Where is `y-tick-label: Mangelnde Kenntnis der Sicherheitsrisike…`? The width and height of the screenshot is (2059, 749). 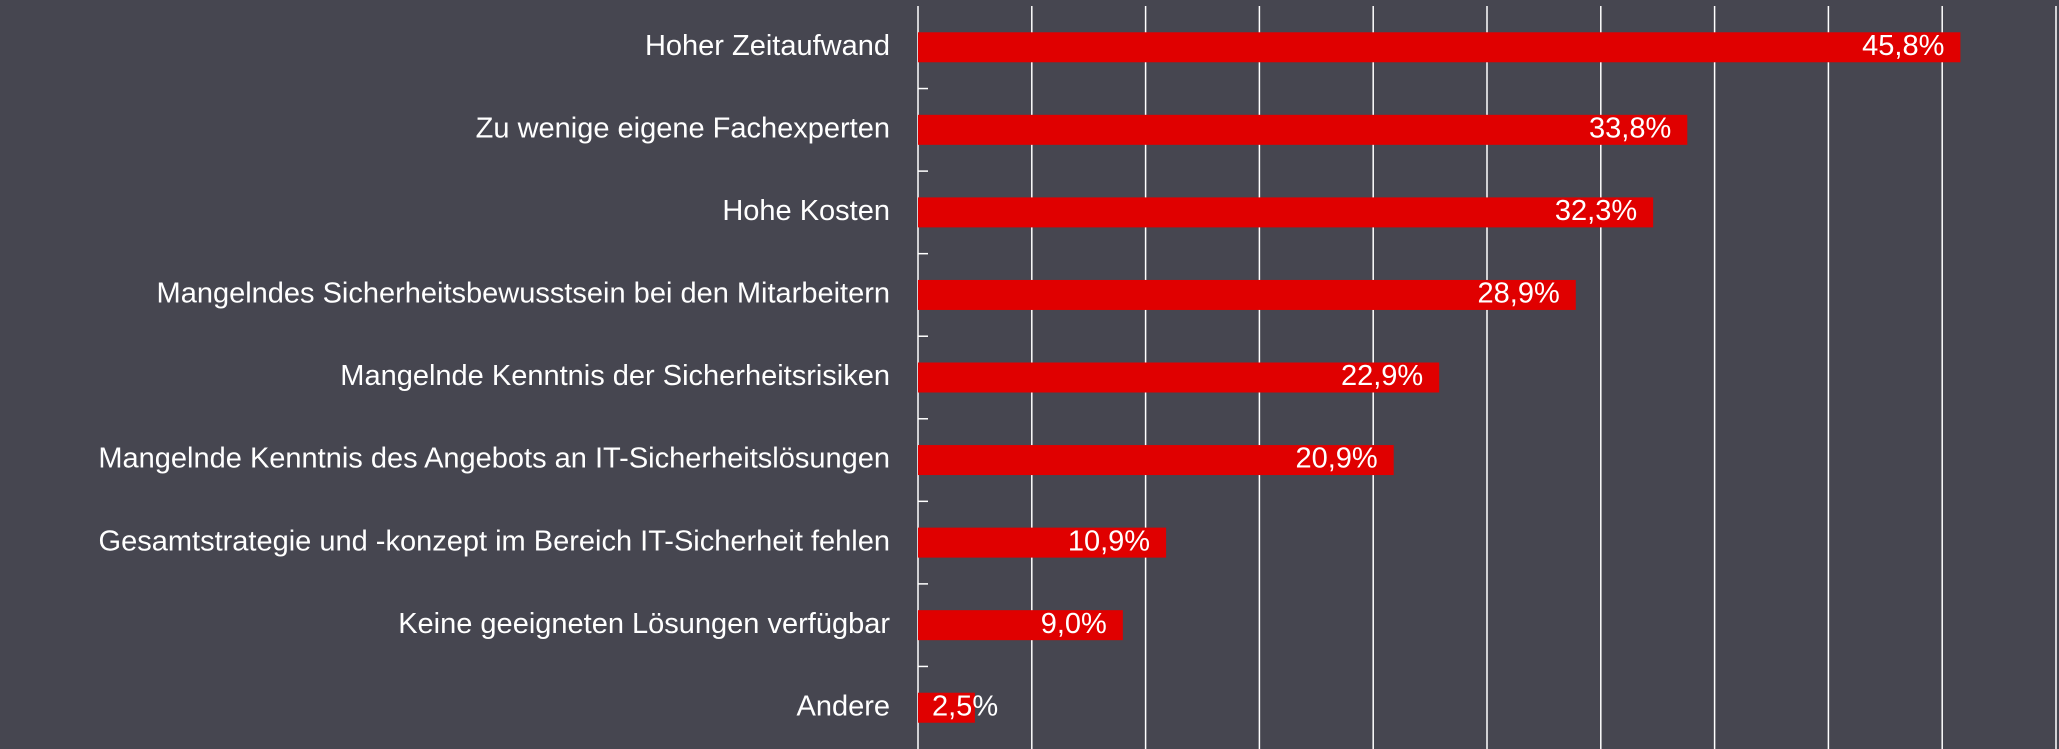 y-tick-label: Mangelnde Kenntnis der Sicherheitsrisike… is located at coordinates (615, 376).